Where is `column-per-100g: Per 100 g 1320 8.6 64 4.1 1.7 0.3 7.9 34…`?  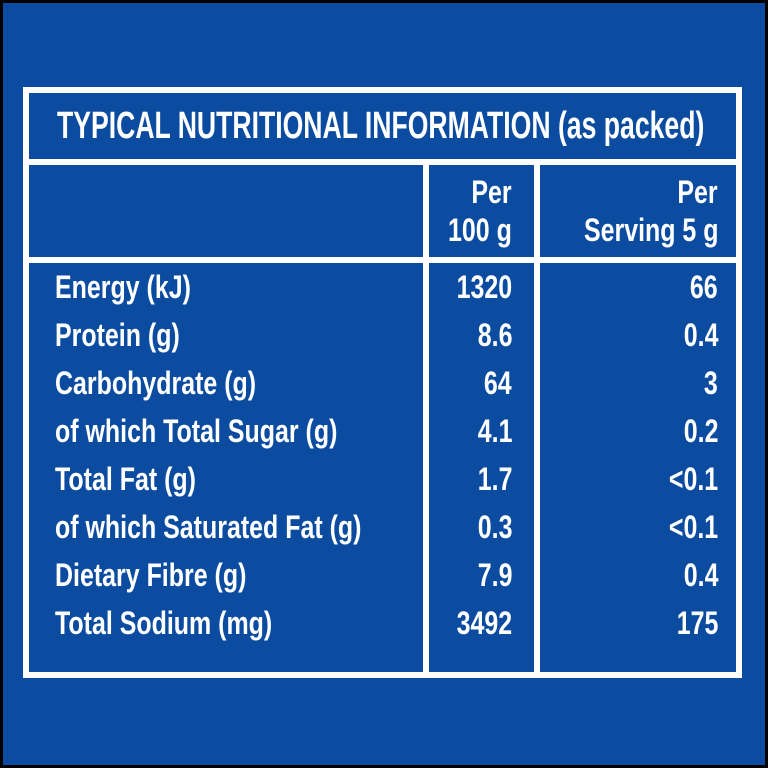 column-per-100g: Per 100 g 1320 8.6 64 4.1 1.7 0.3 7.9 34… is located at coordinates (481, 418).